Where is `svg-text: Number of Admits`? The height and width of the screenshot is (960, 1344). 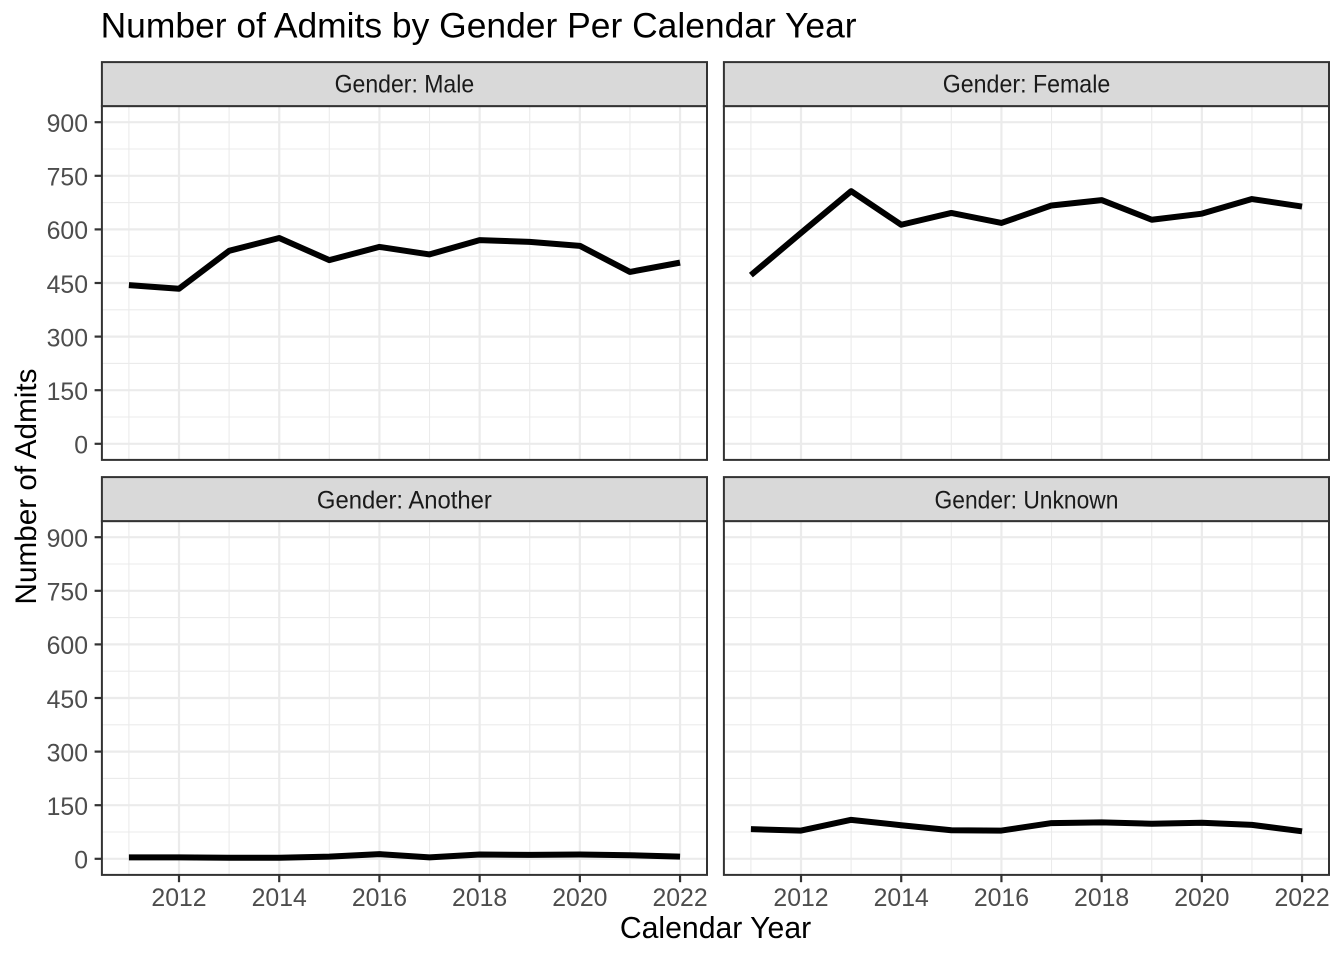
svg-text: Number of Admits is located at coordinates (26, 487).